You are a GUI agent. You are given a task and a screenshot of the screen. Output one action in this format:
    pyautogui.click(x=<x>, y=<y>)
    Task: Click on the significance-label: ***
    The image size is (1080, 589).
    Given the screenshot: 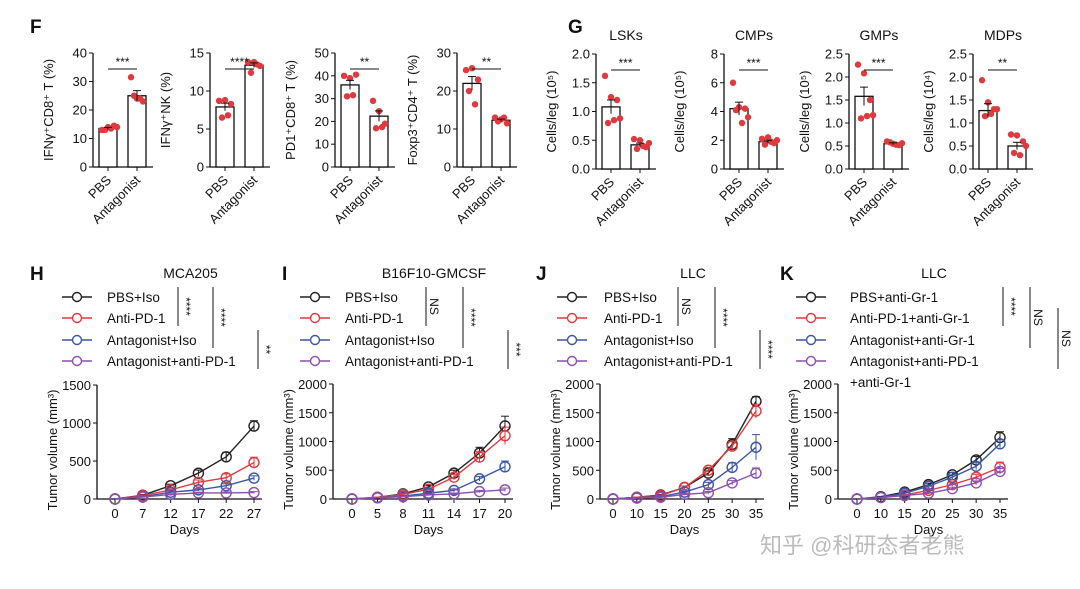 What is the action you would take?
    pyautogui.click(x=753, y=63)
    